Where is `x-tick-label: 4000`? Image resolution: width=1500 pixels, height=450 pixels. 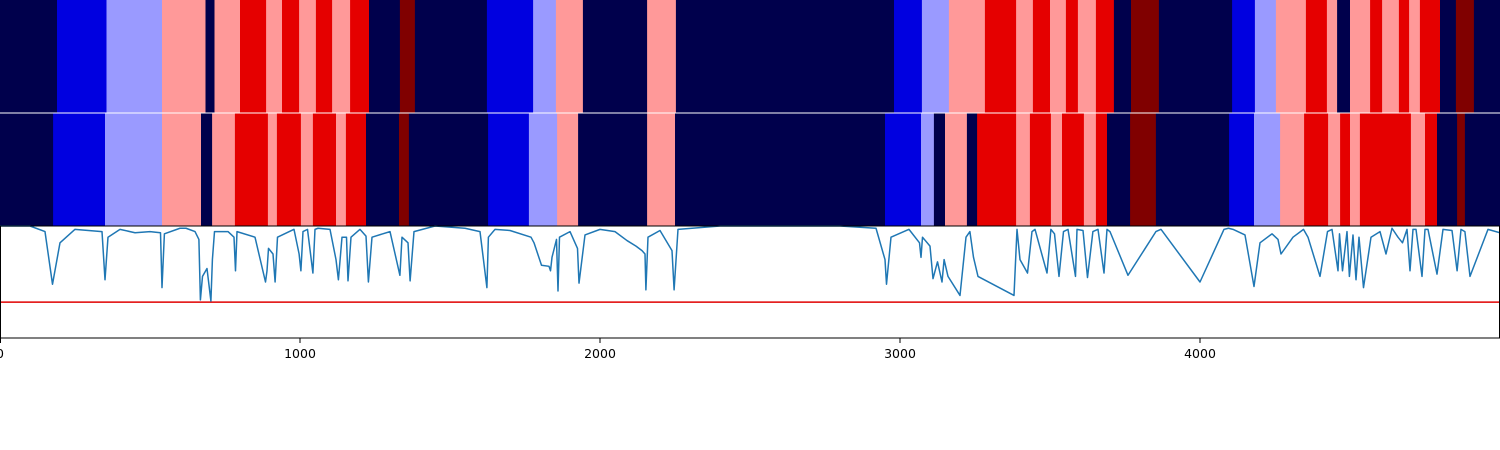
x-tick-label: 4000 is located at coordinates (1200, 353).